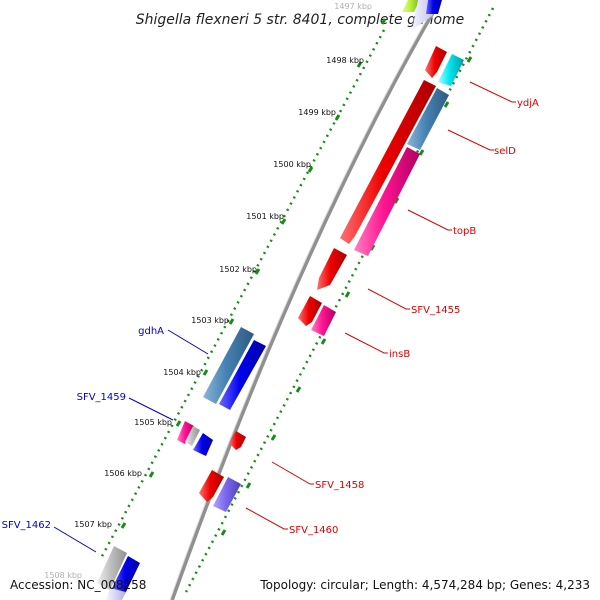  Describe the element at coordinates (505, 151) in the screenshot. I see `gene-label-selD: selD` at that location.